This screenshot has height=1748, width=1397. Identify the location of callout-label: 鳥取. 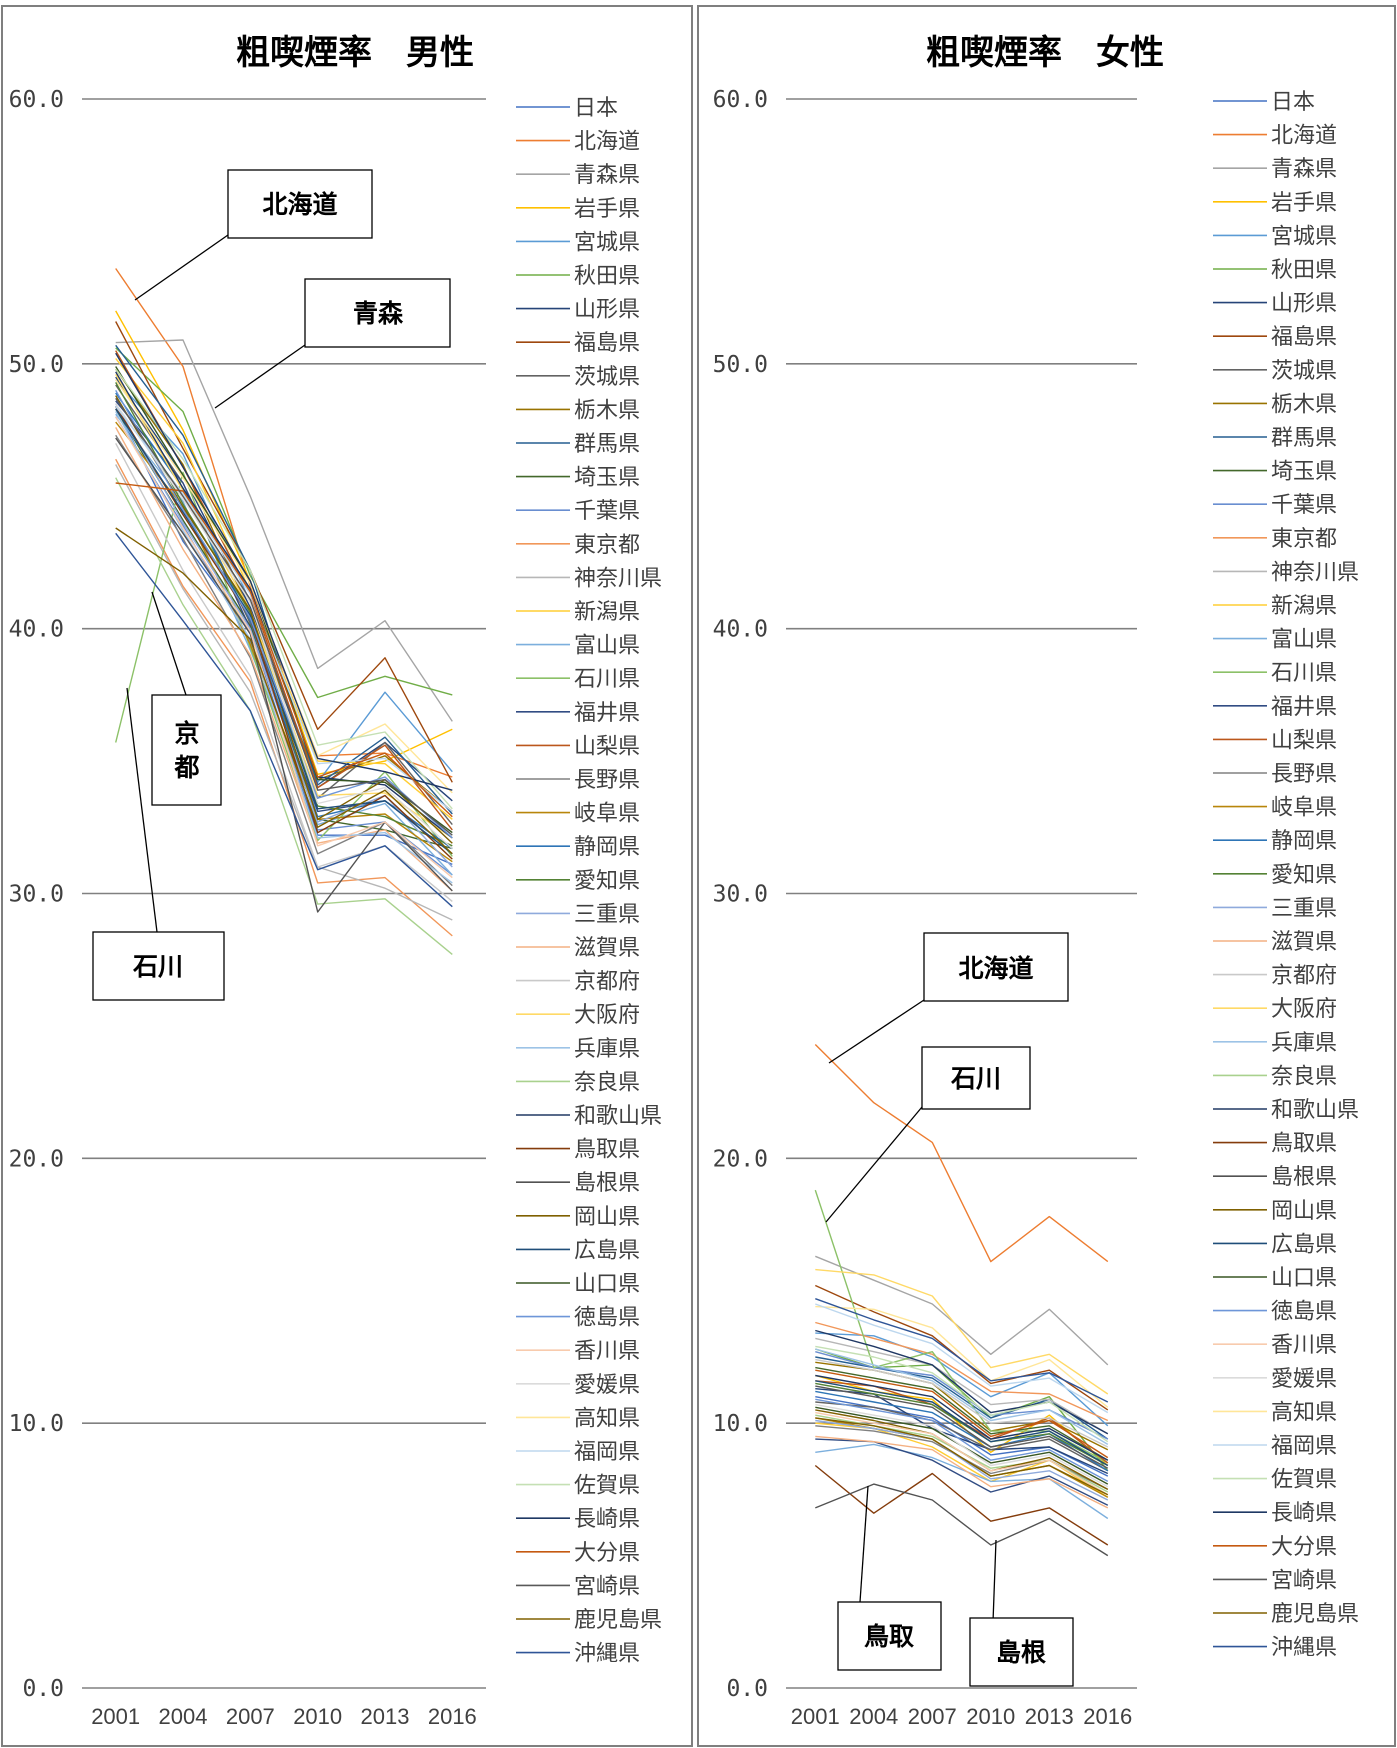
(889, 1636).